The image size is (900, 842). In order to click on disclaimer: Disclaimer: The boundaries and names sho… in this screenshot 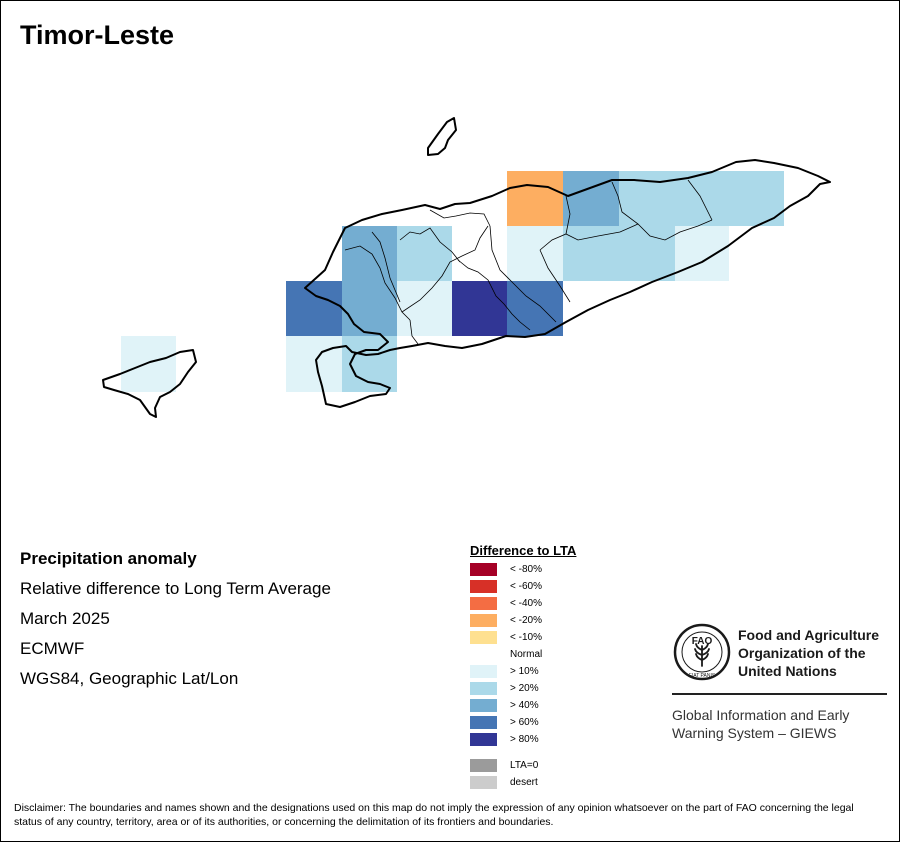, I will do `click(434, 815)`.